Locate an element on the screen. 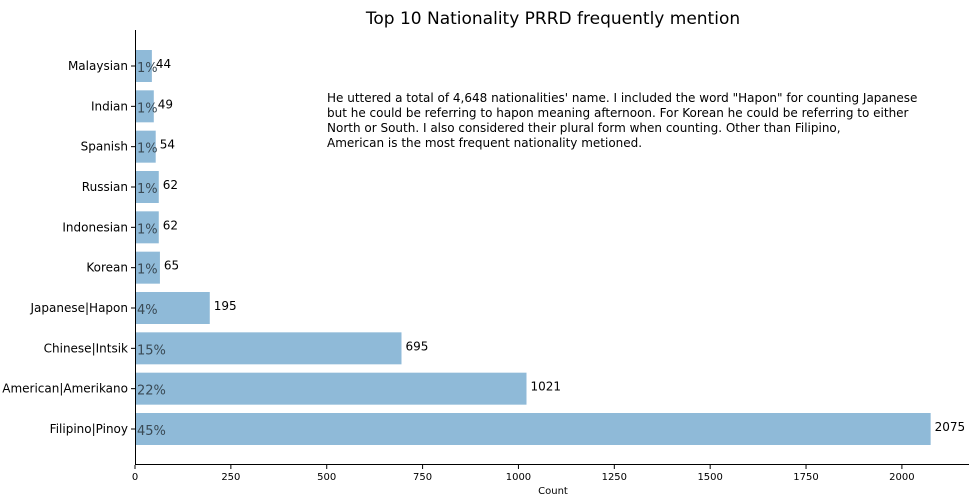 This screenshot has height=499, width=970. category-label: Spanish is located at coordinates (104, 147).